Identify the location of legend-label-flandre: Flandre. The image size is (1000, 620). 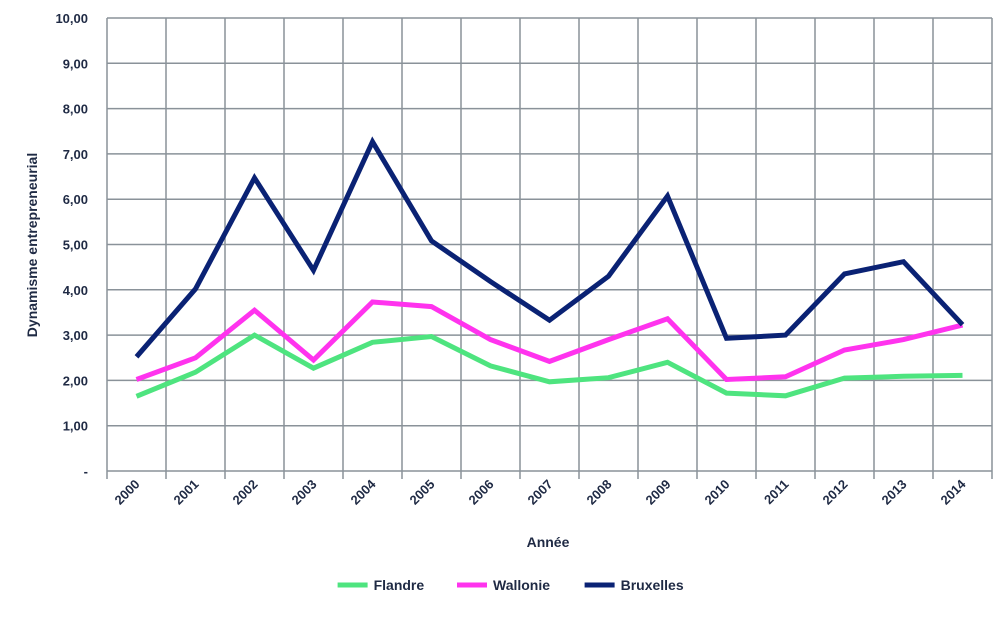
(399, 585).